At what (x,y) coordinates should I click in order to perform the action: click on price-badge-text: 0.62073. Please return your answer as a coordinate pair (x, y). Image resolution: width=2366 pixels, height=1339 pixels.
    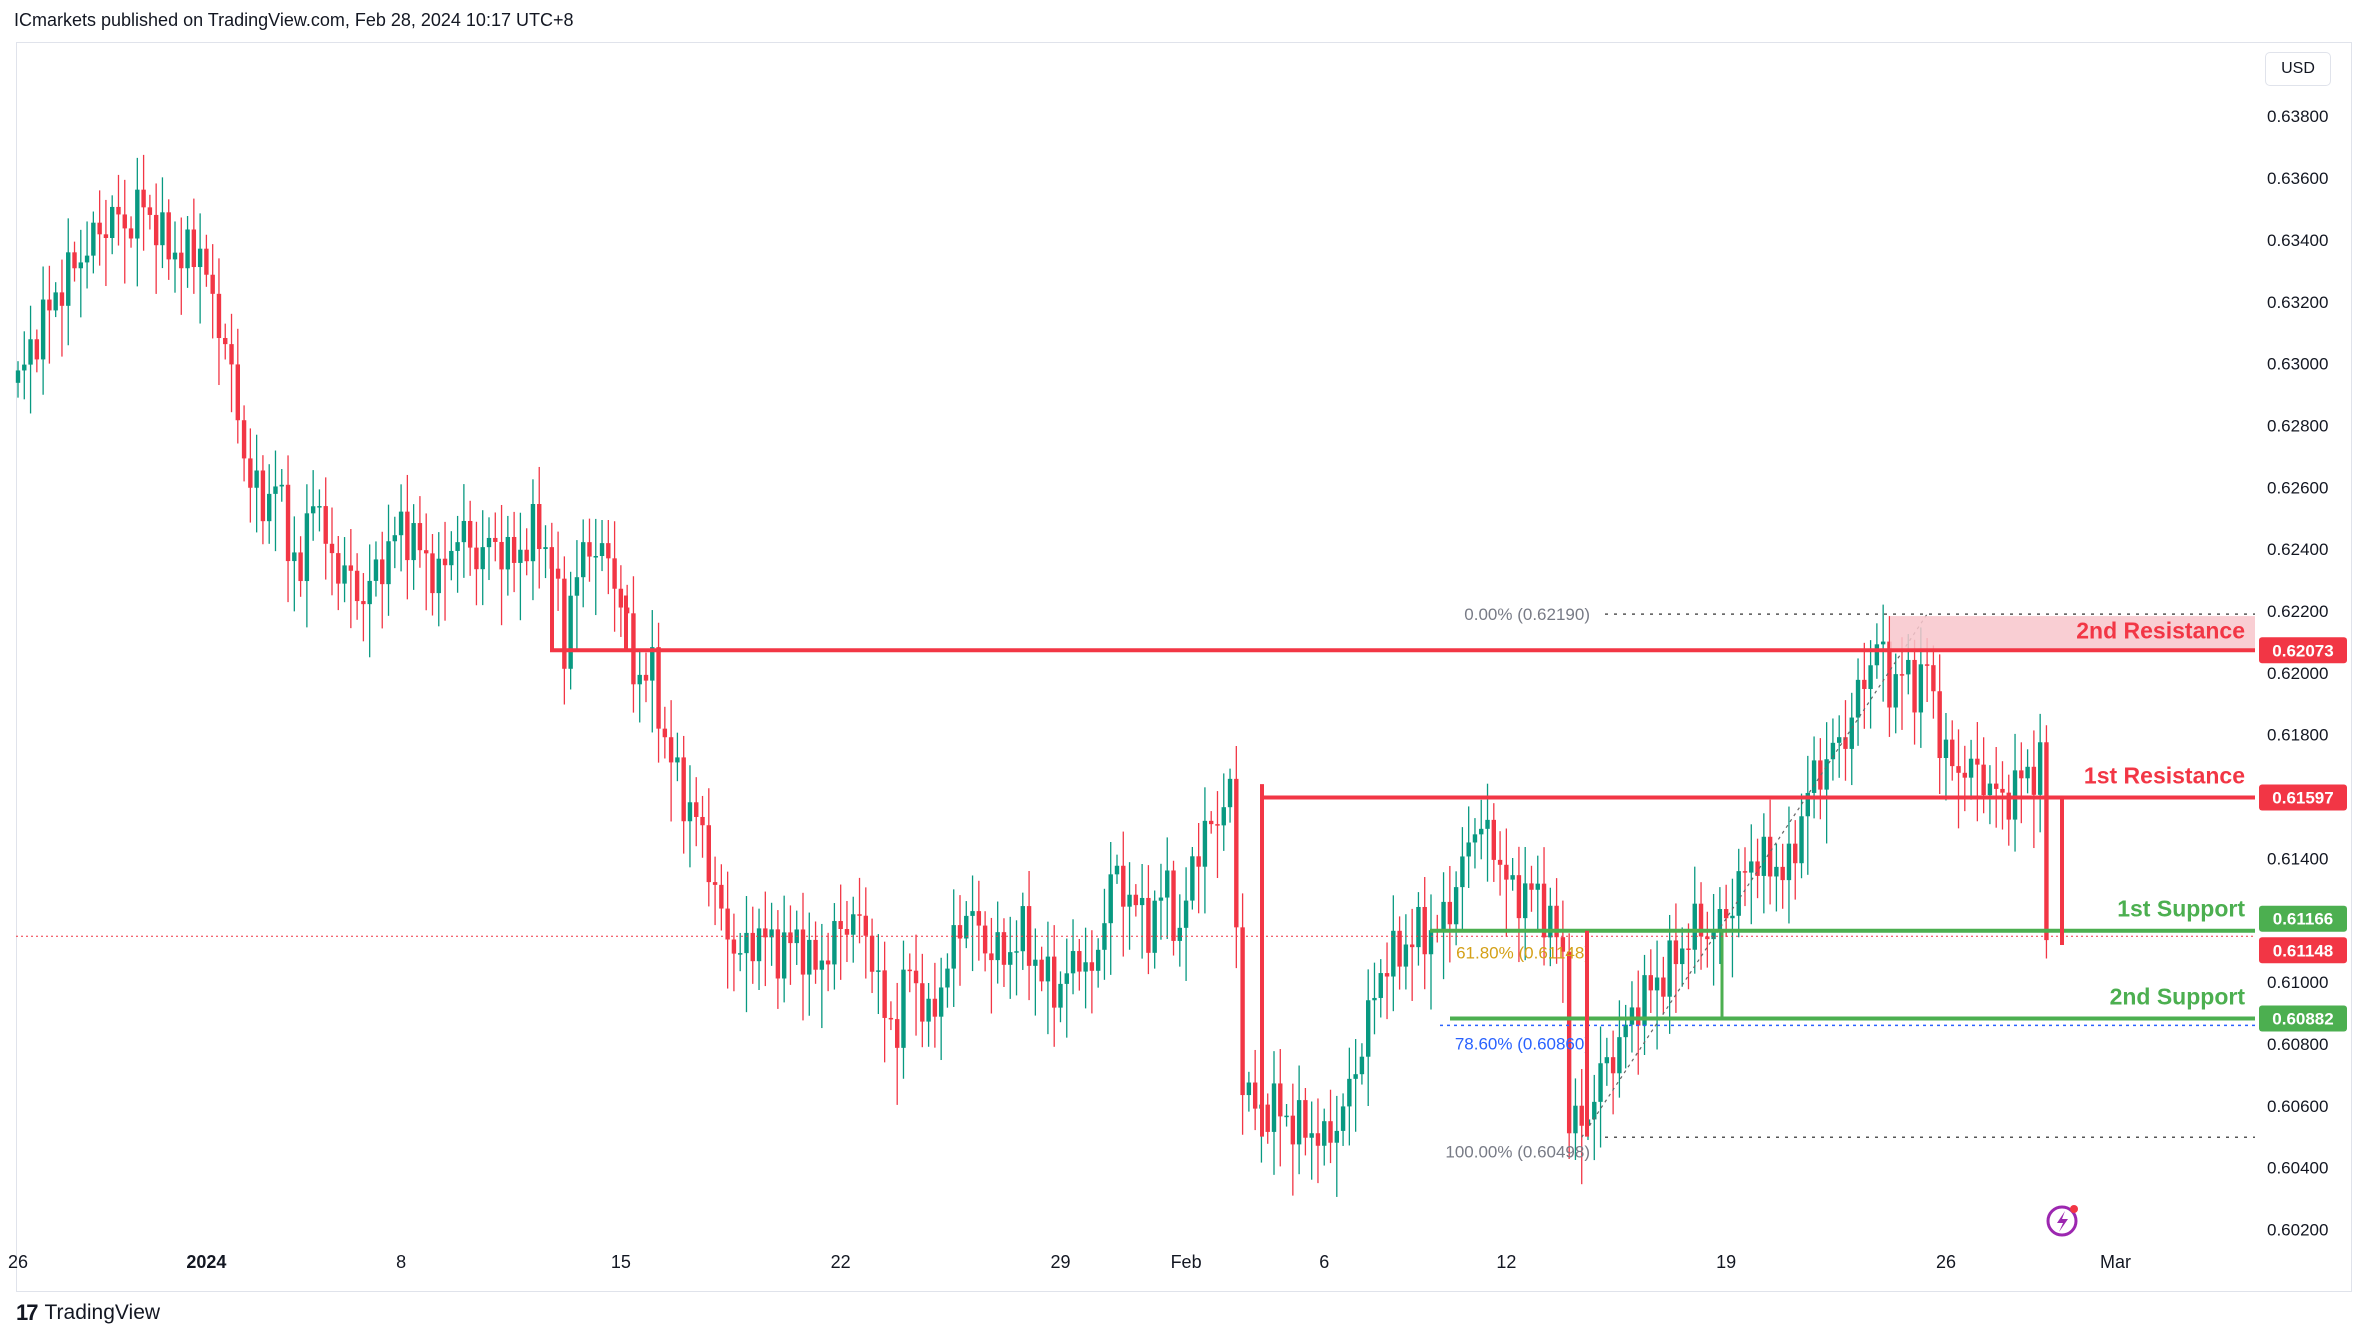
    Looking at the image, I should click on (2302, 650).